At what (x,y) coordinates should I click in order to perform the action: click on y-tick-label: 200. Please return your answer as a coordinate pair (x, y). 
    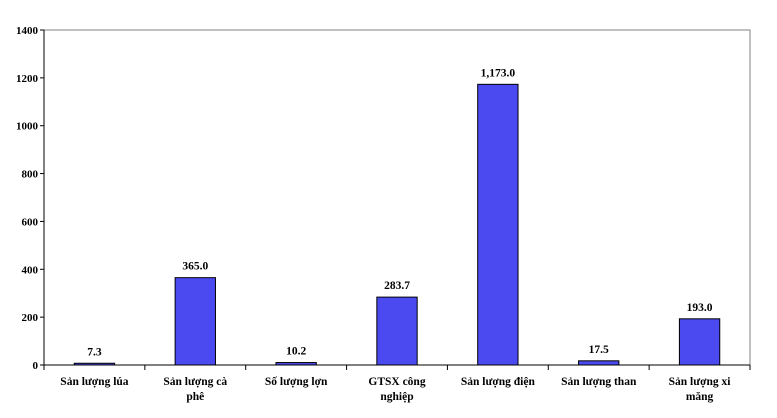
    Looking at the image, I should click on (30, 318).